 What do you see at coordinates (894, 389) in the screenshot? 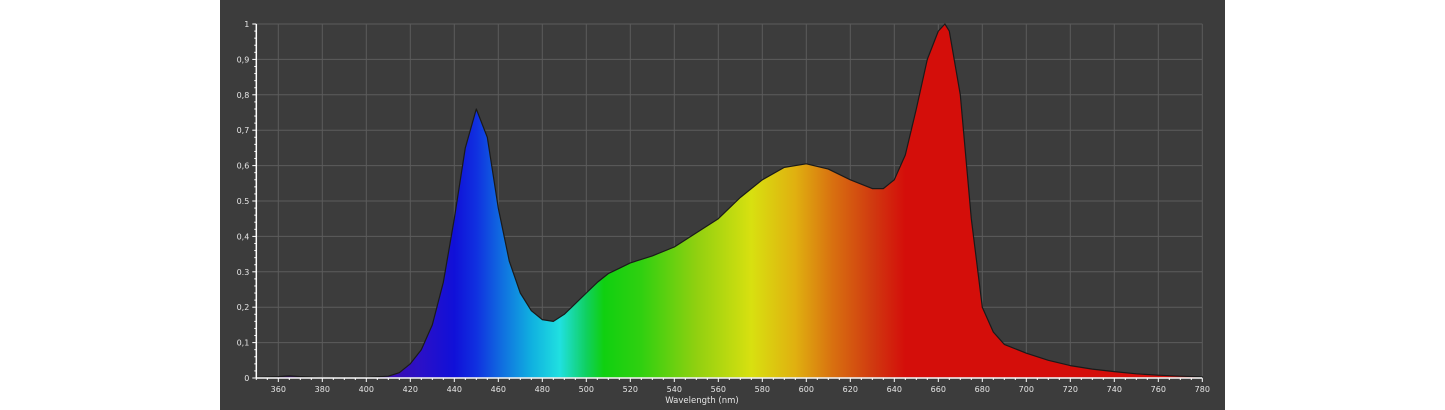
I see `x-tick-label: 640` at bounding box center [894, 389].